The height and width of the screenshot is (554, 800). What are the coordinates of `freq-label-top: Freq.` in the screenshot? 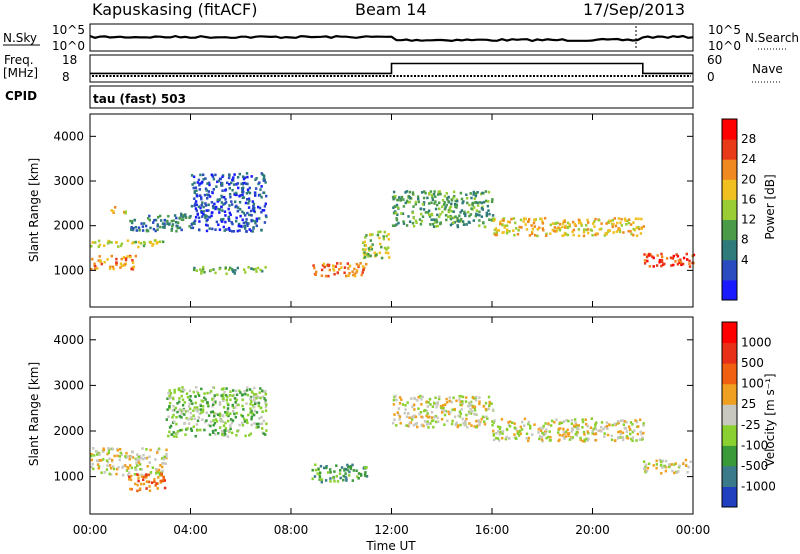 It's located at (19, 60).